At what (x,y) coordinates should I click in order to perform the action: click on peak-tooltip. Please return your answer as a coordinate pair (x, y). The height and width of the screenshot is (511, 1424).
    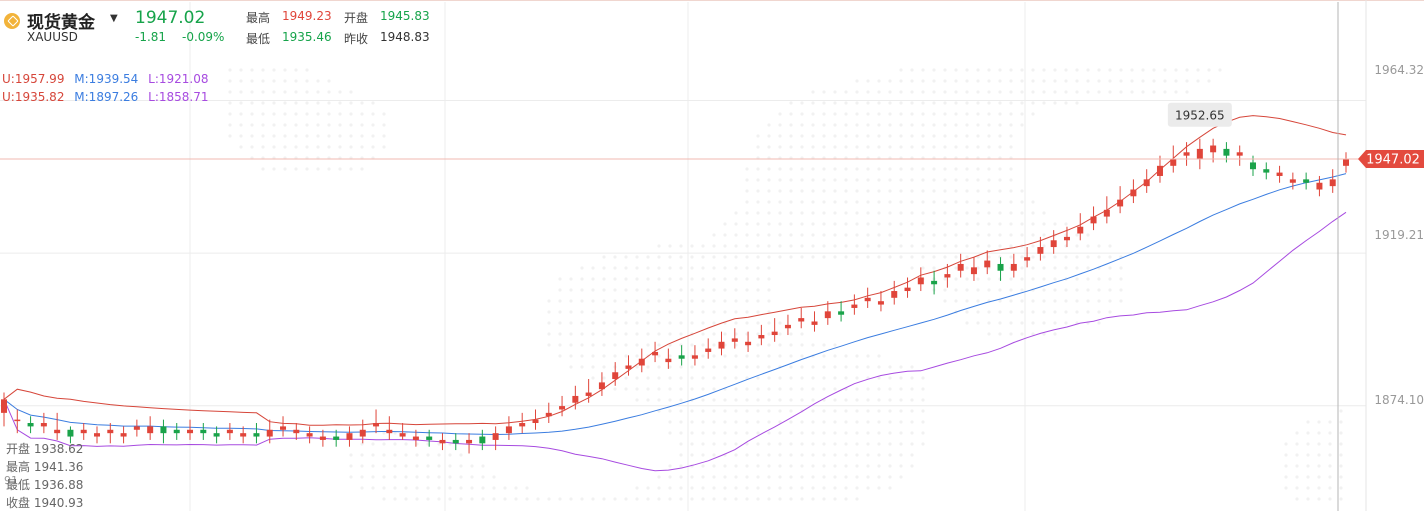
    Looking at the image, I should click on (1199, 114).